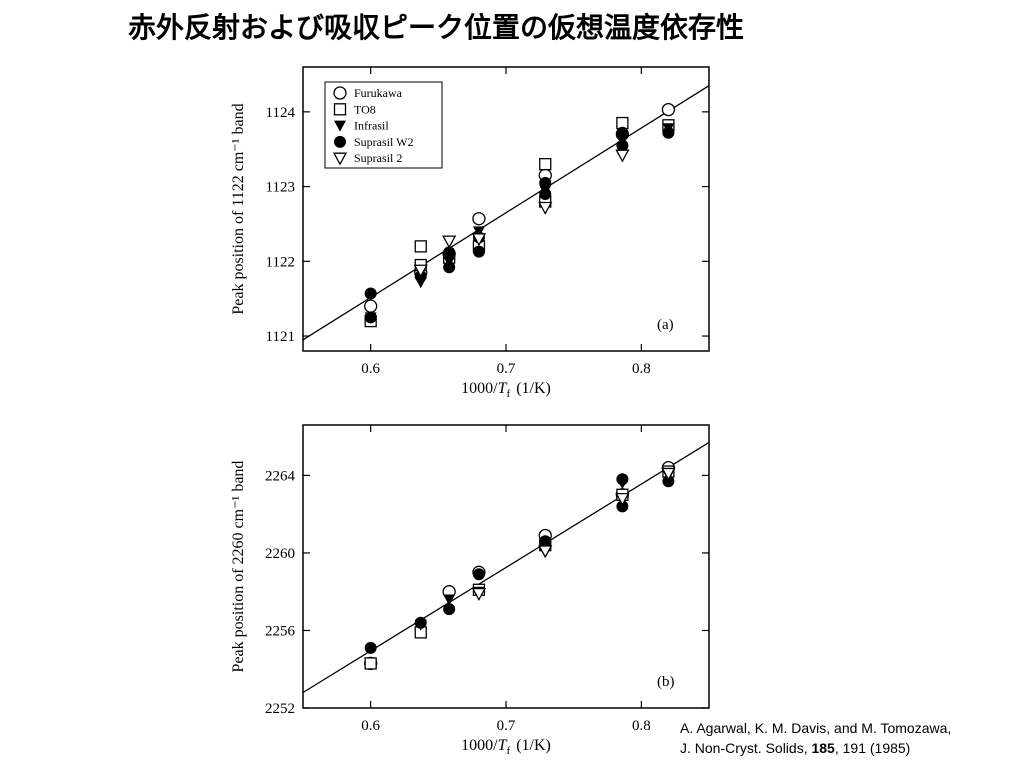 This screenshot has height=768, width=1024. I want to click on point-suprasil-2-a-second, so click(449, 242).